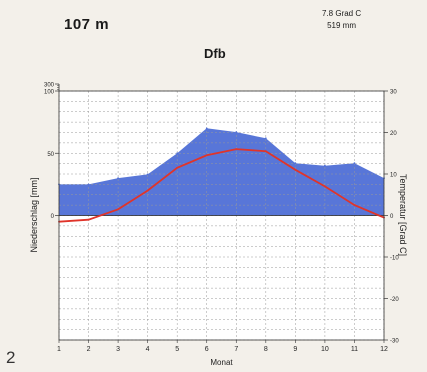 Image resolution: width=427 pixels, height=372 pixels. What do you see at coordinates (118, 349) in the screenshot?
I see `x-tick-label: 3` at bounding box center [118, 349].